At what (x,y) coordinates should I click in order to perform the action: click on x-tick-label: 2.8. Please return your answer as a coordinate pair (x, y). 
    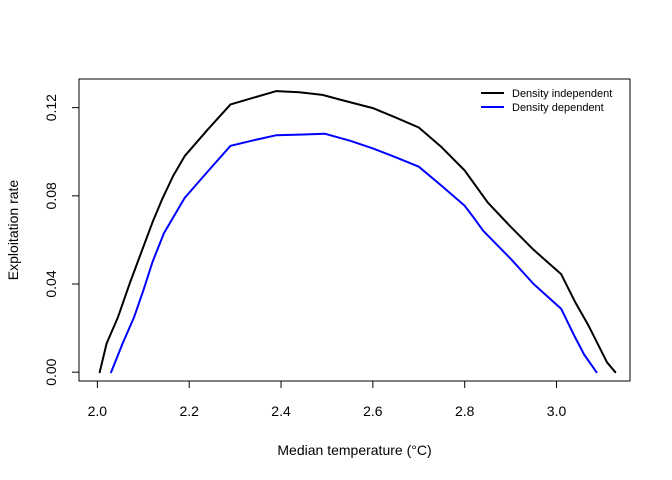
    Looking at the image, I should click on (465, 411).